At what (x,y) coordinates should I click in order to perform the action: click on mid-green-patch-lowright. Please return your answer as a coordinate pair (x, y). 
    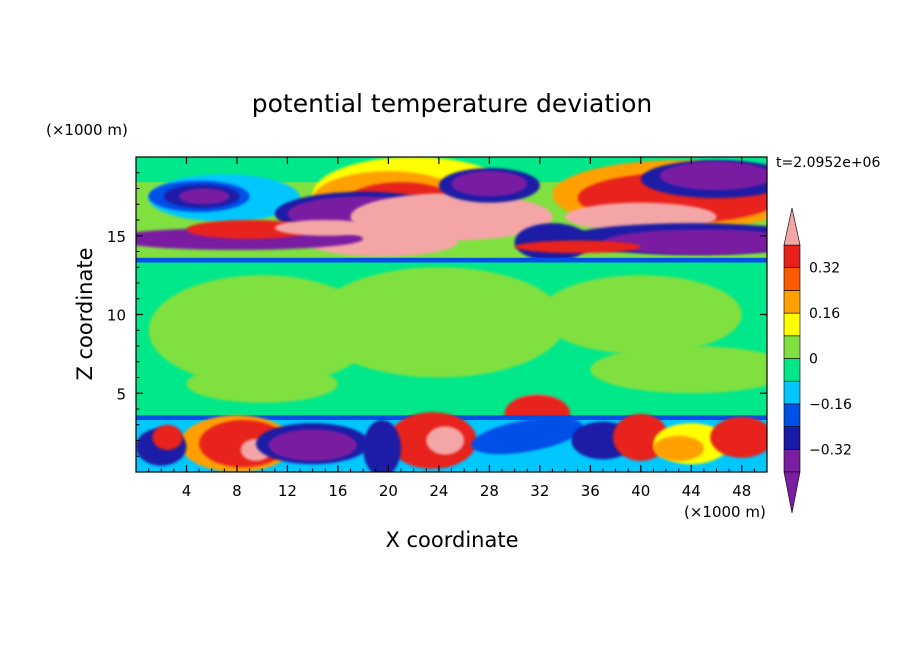
    Looking at the image, I should click on (678, 370).